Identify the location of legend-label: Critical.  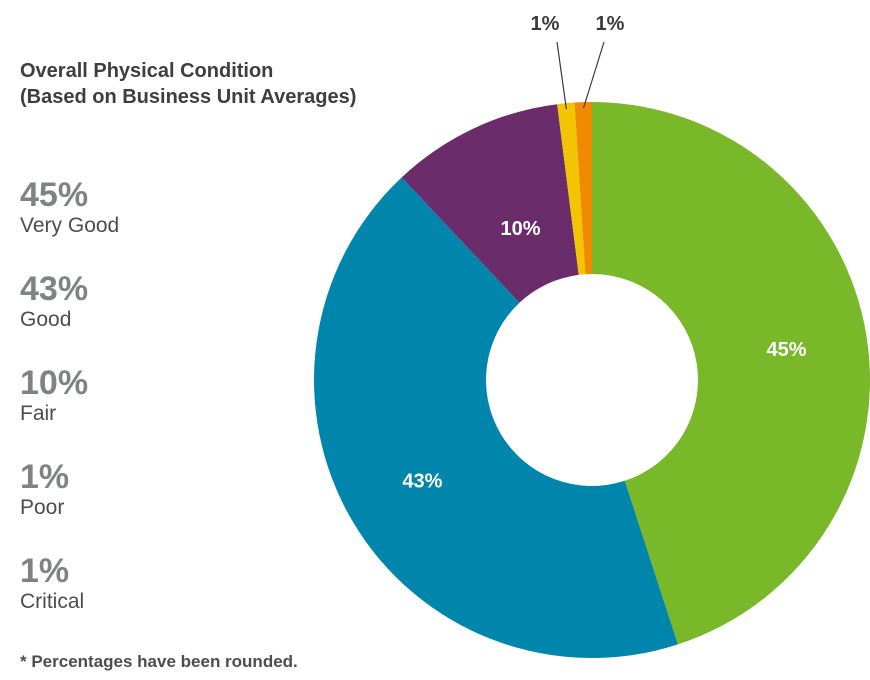
(52, 601).